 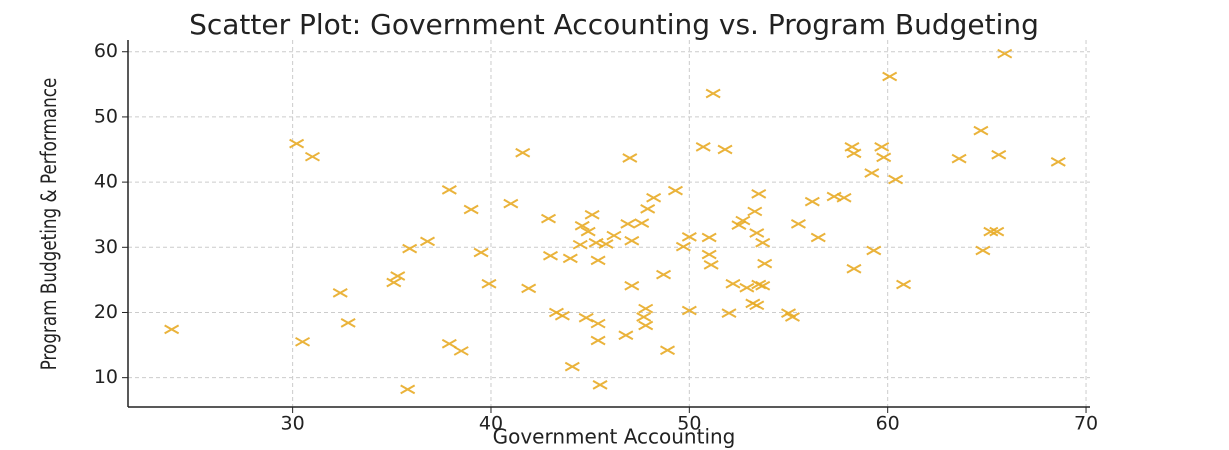 I want to click on x-tick-label: 50, so click(x=689, y=424).